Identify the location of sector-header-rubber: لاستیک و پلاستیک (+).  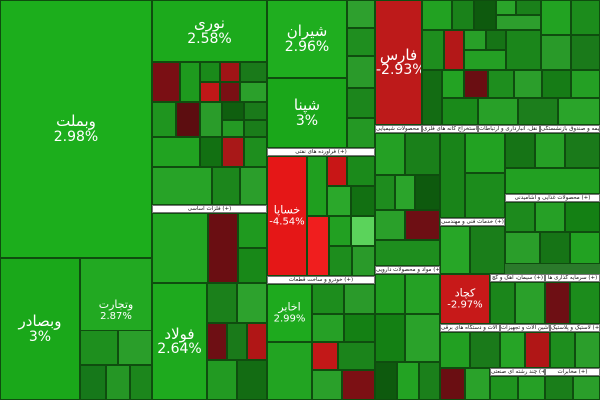
(575, 328).